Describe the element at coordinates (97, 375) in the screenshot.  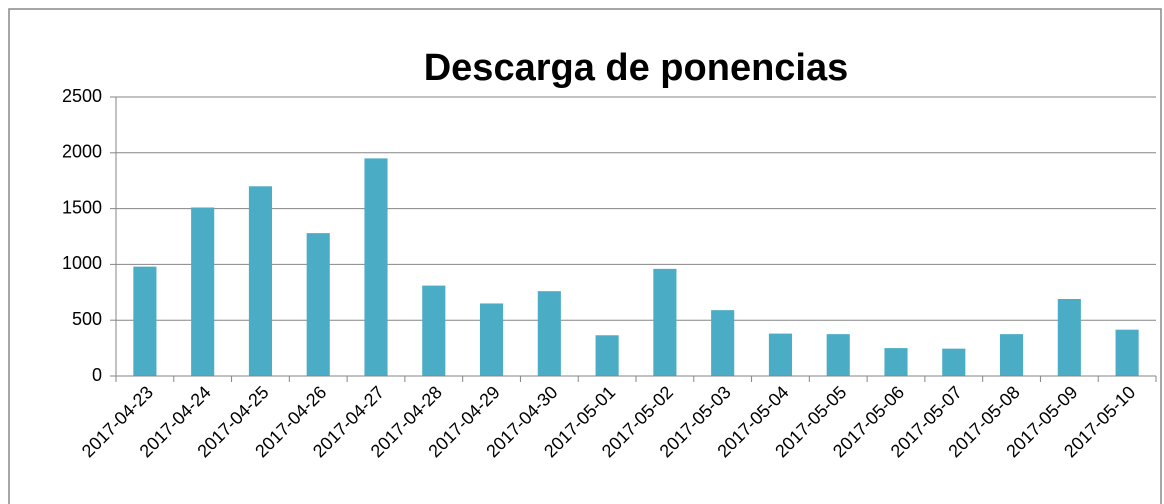
I see `y-tick-label: 0` at that location.